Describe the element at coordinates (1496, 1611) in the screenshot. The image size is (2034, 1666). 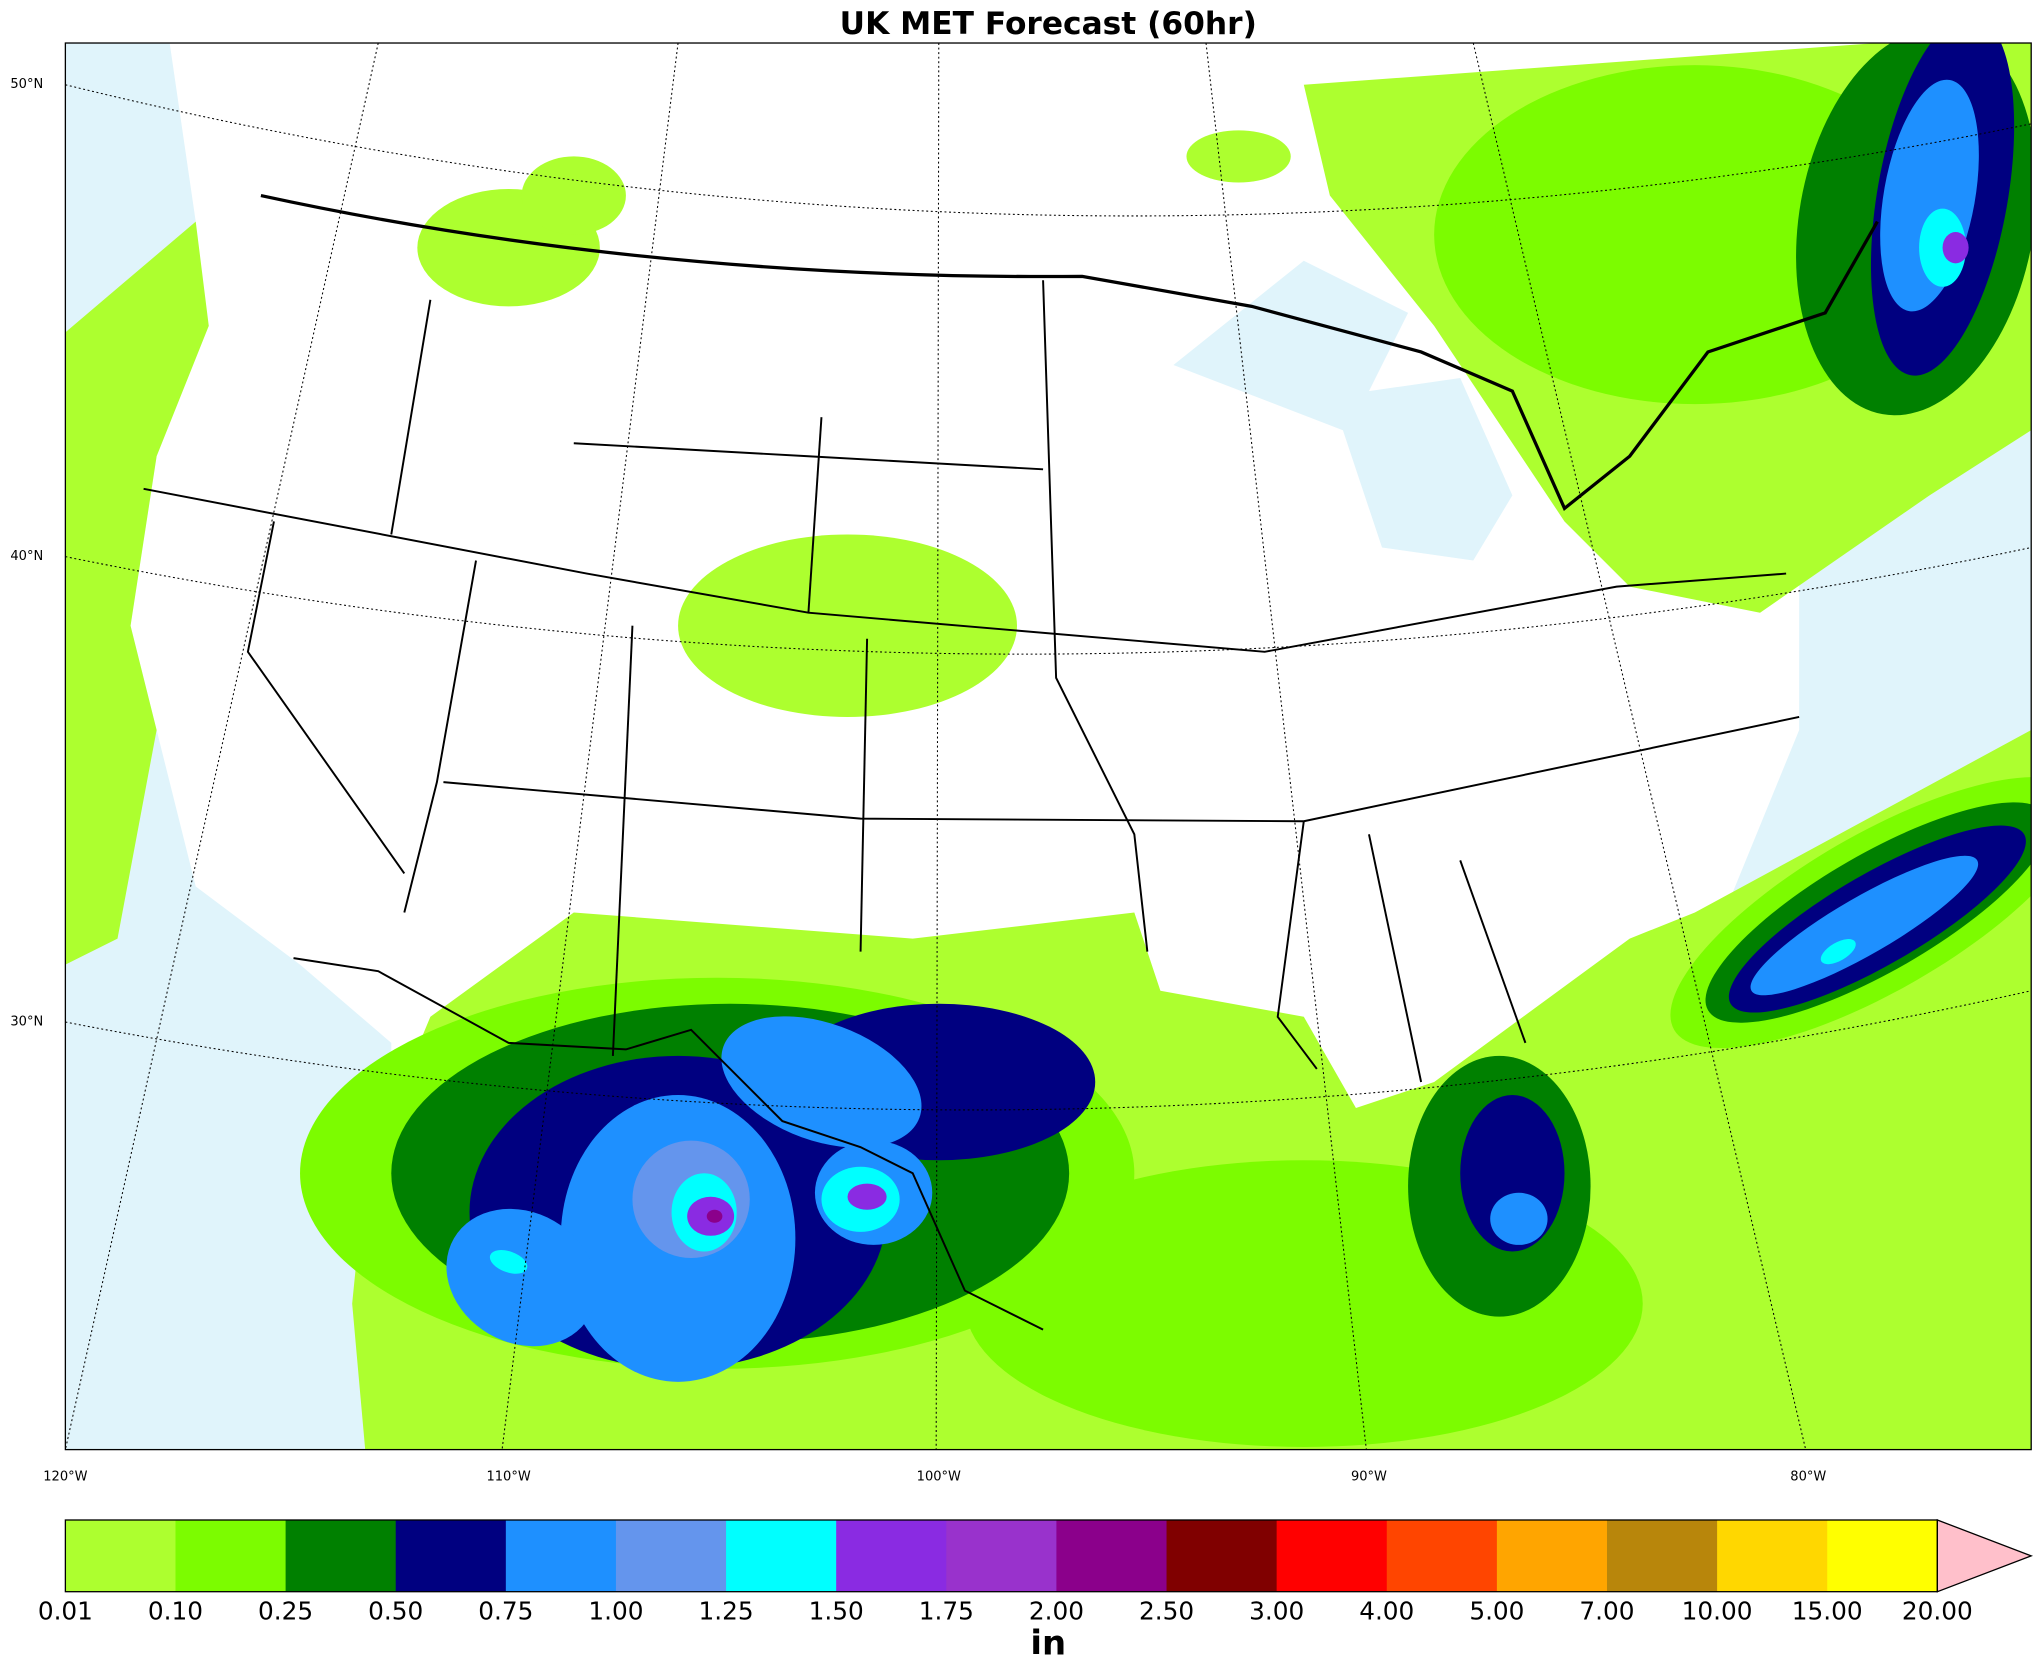
I see `colorbar-tick-label: 5.00` at that location.